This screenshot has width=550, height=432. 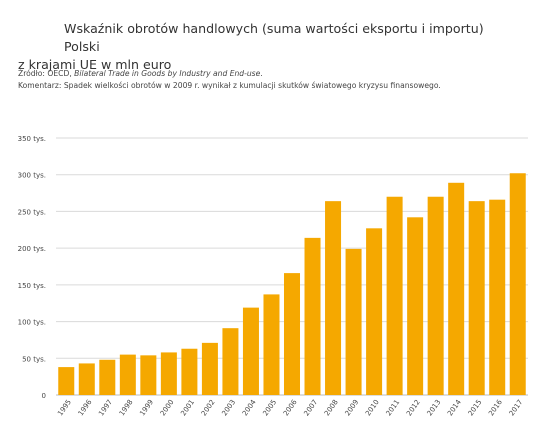 I want to click on x-tick-label: 2012, so click(x=413, y=407).